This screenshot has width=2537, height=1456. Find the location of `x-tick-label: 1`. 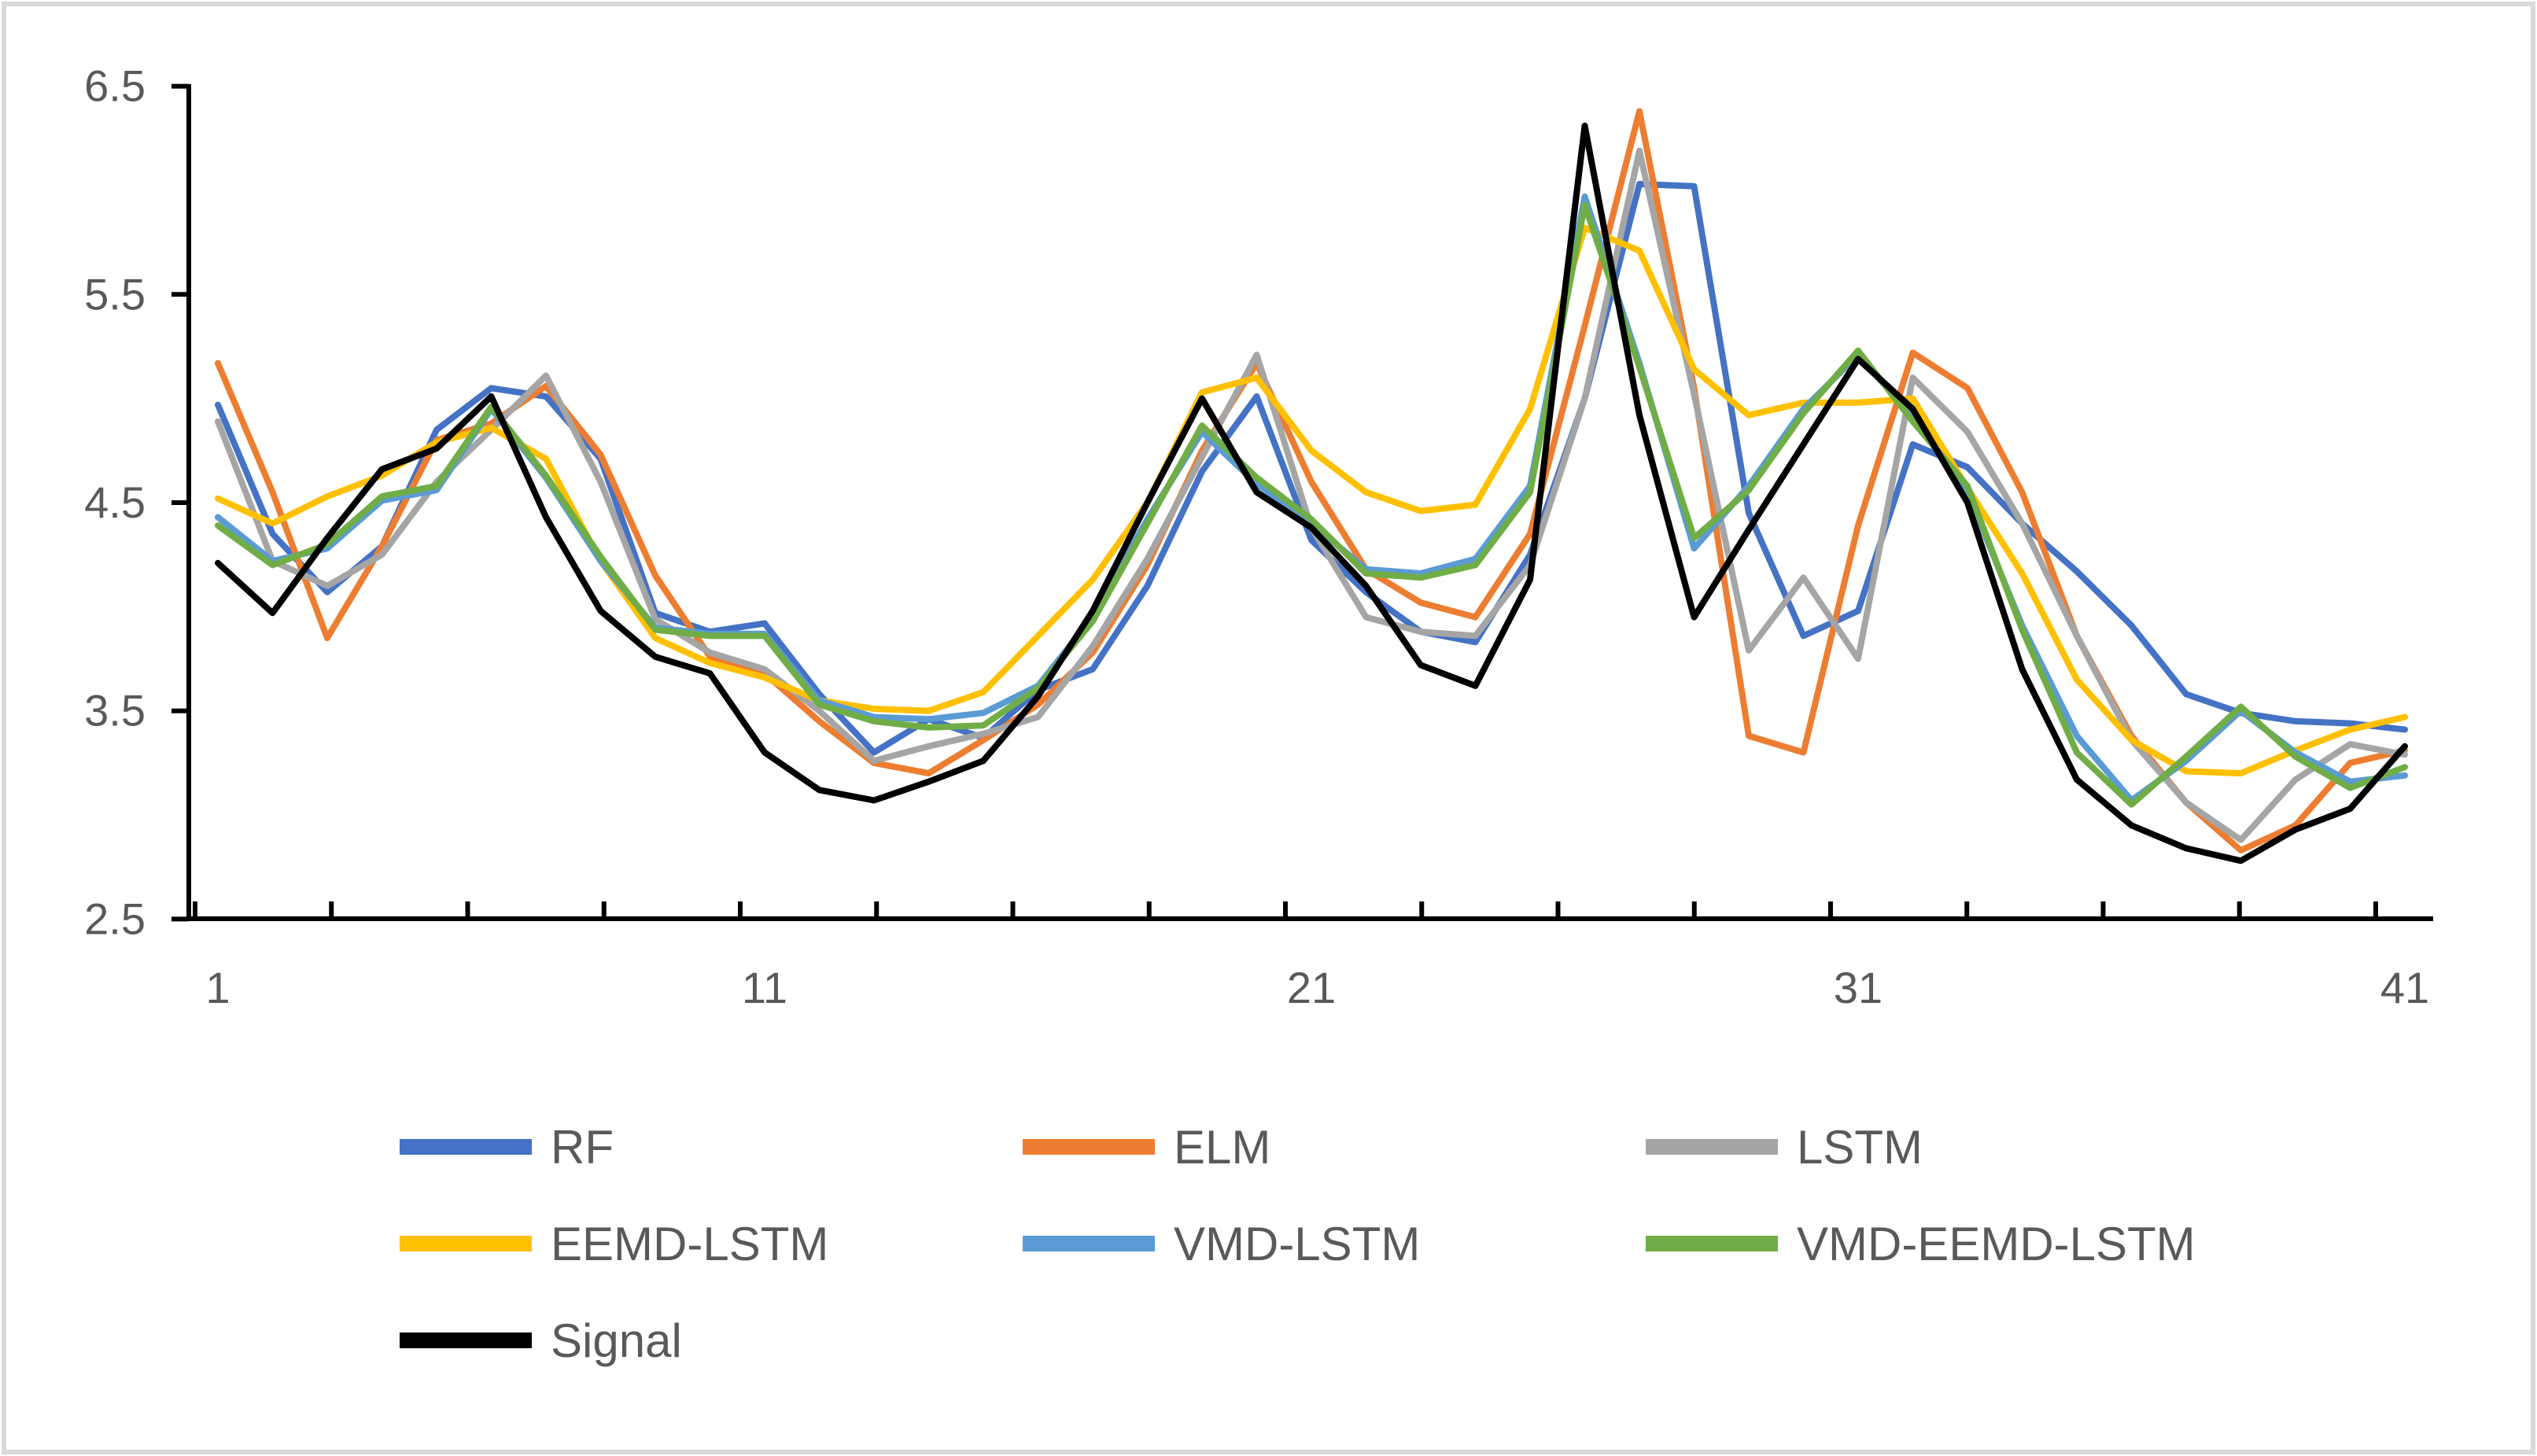

x-tick-label: 1 is located at coordinates (217, 987).